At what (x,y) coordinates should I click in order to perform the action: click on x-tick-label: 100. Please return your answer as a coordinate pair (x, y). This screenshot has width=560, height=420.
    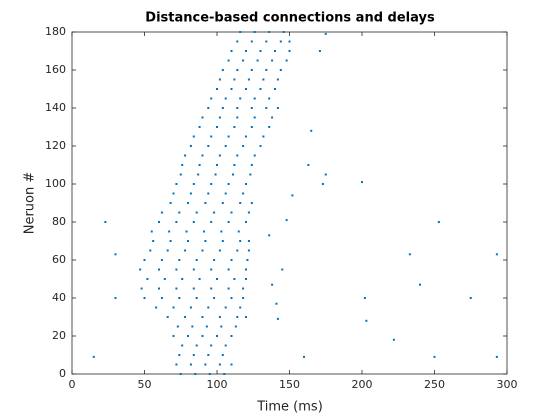
    Looking at the image, I should click on (217, 384).